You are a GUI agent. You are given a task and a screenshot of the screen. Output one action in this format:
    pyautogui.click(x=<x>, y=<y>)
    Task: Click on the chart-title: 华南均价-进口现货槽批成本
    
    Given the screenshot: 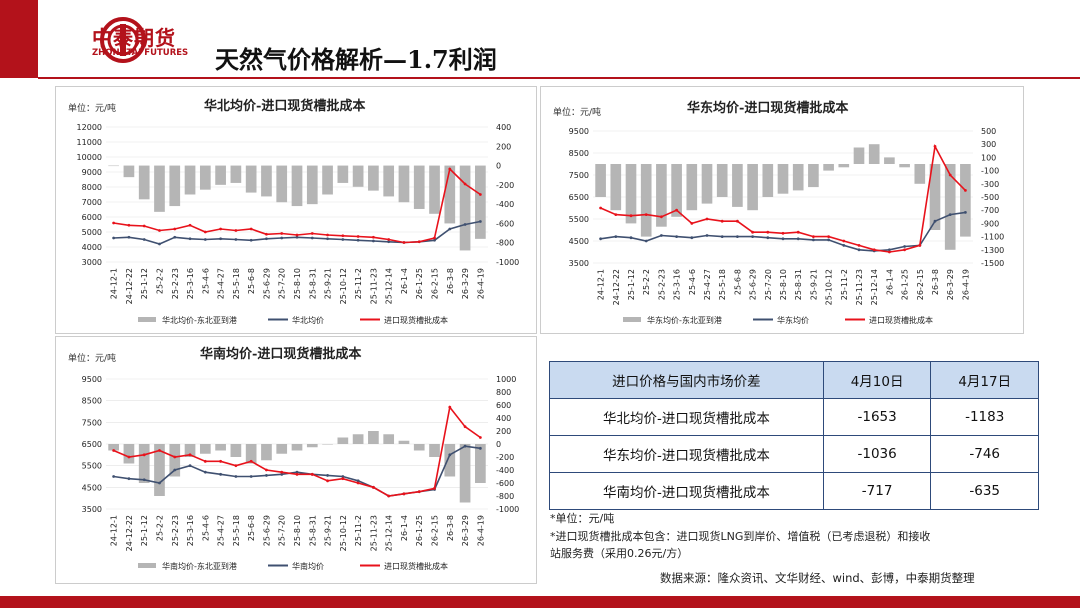 What is the action you would take?
    pyautogui.click(x=281, y=354)
    